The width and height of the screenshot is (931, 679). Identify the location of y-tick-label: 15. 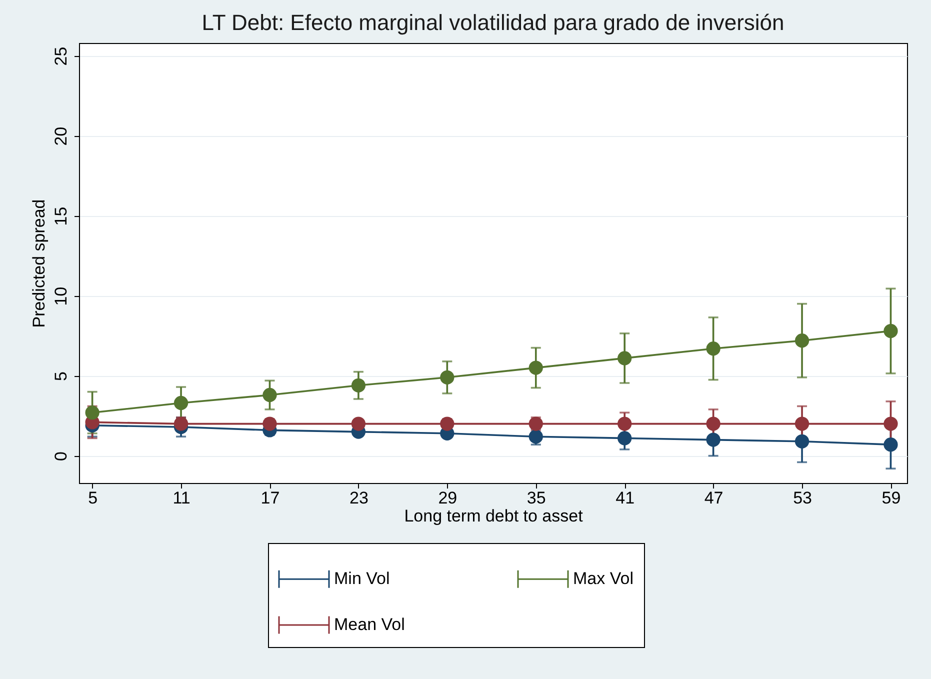
(61, 216).